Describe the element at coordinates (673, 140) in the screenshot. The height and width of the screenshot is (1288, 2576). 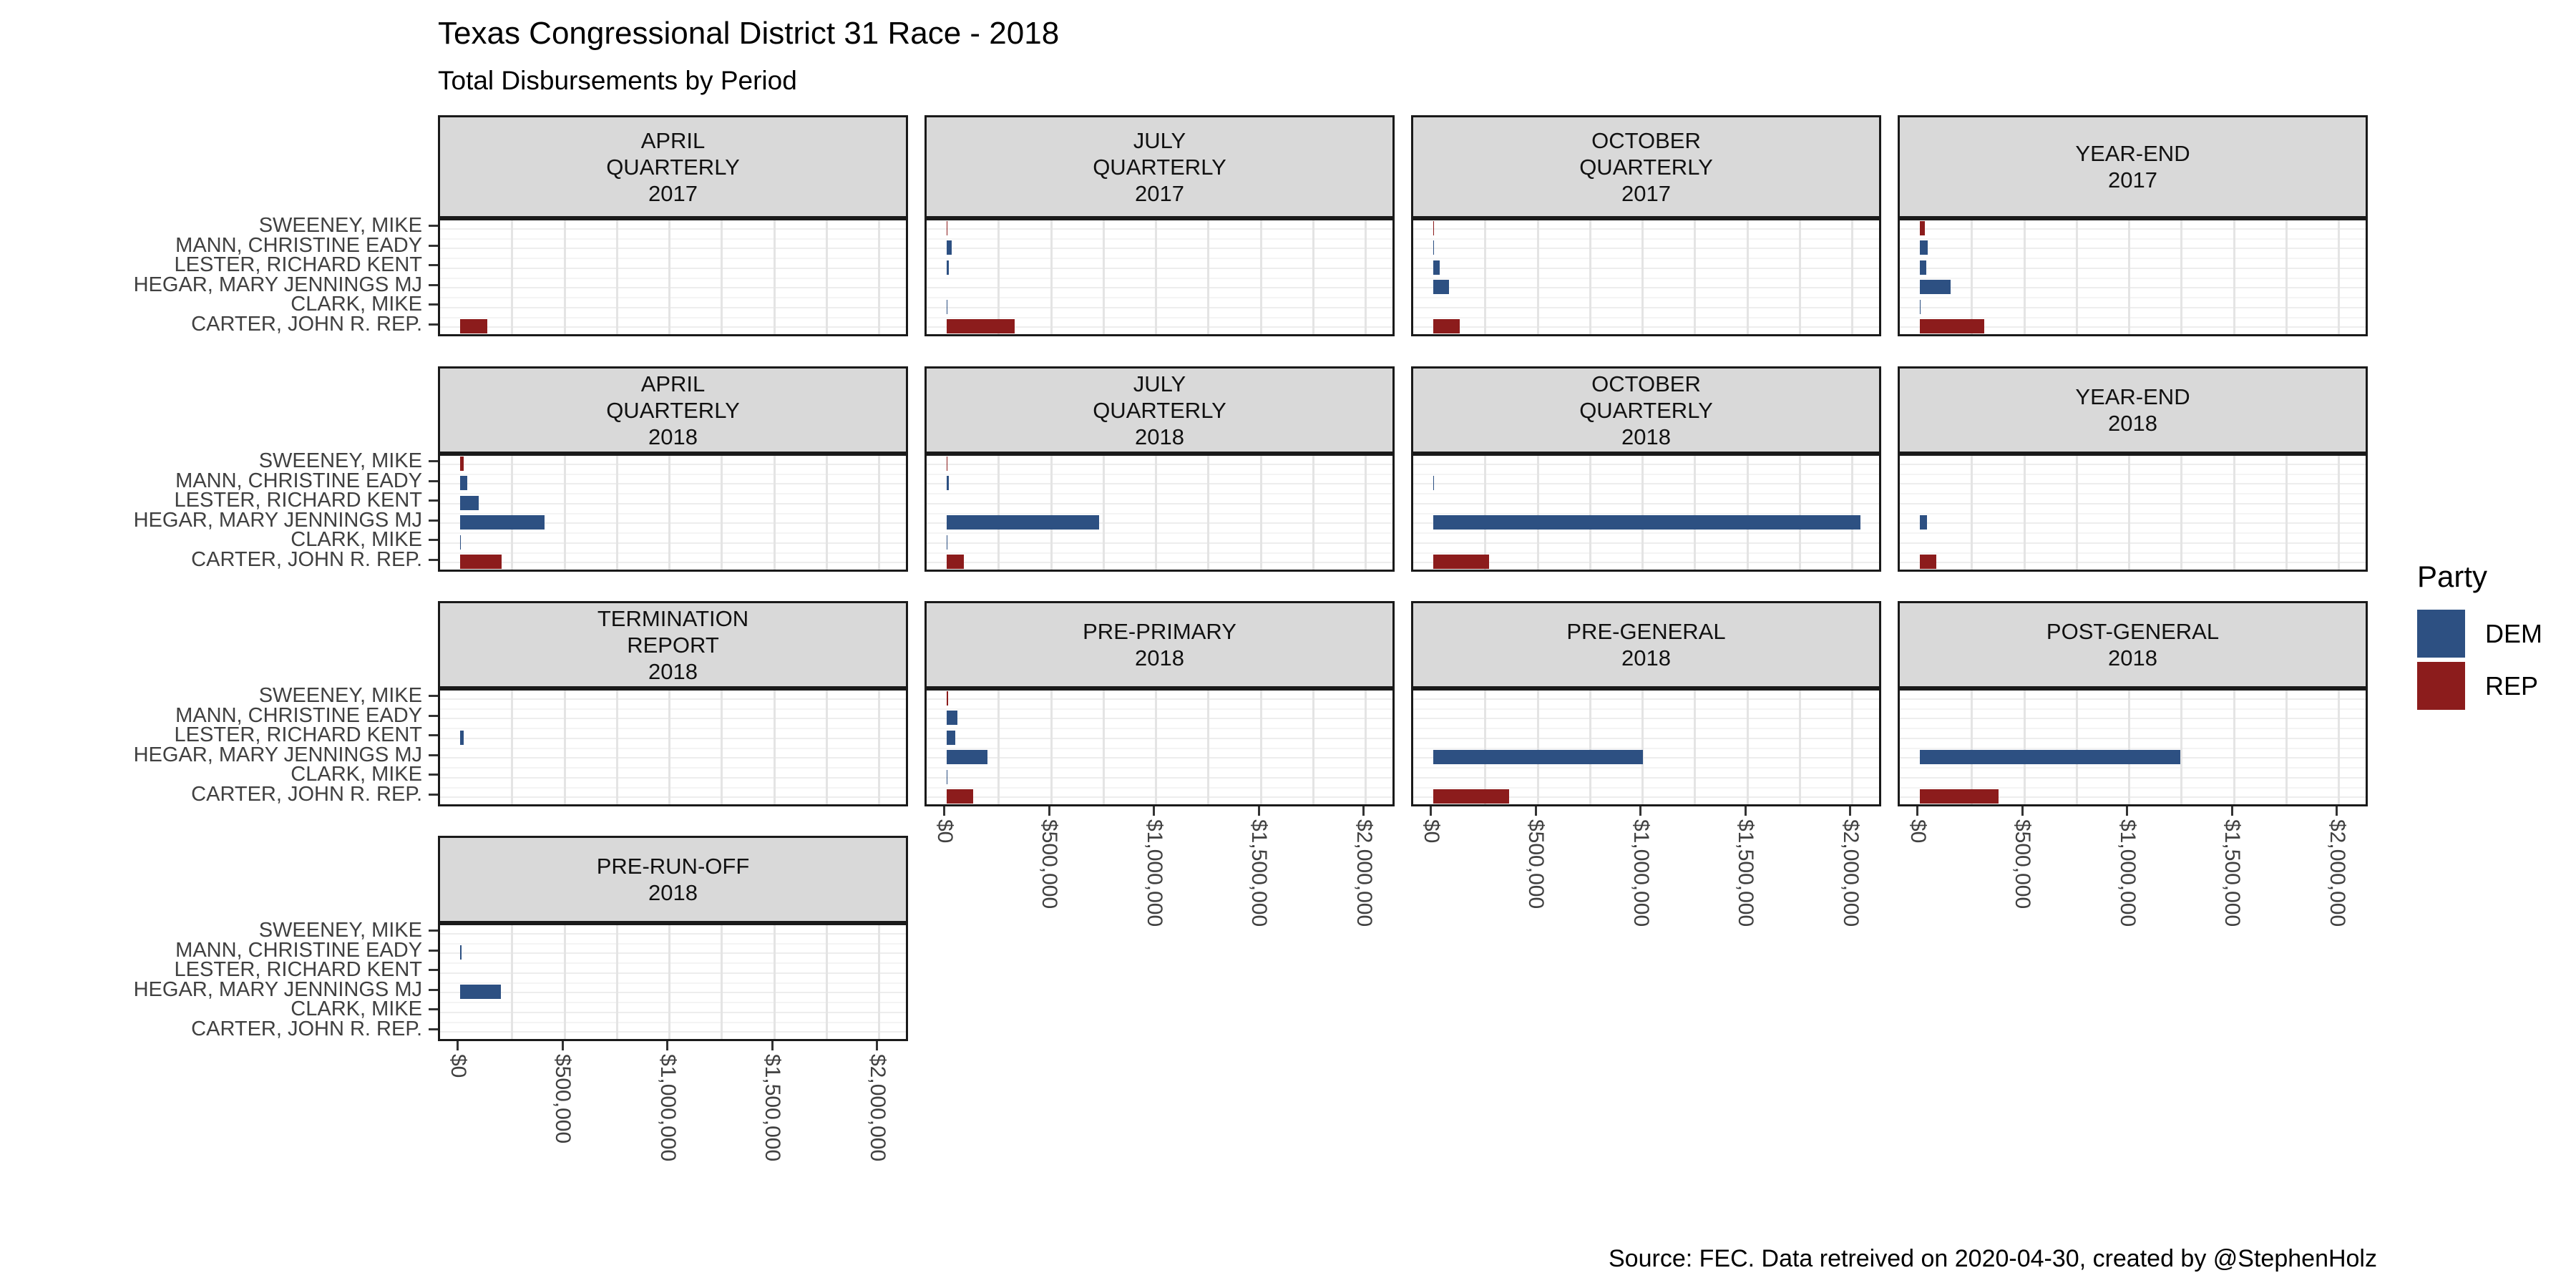
I see `facet-strip-label-line: APRIL` at that location.